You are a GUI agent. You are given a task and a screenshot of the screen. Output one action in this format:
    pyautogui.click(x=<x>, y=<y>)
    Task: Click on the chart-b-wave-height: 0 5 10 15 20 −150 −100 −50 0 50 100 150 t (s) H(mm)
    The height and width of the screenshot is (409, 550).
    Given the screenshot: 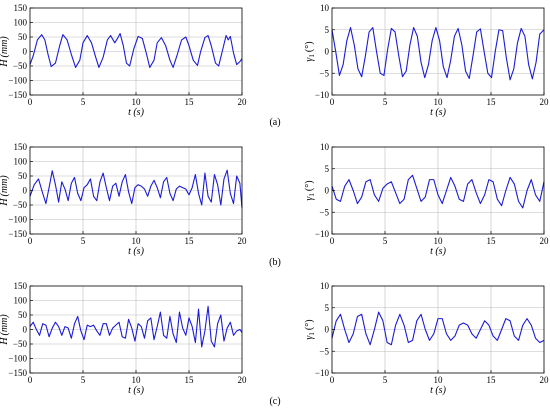 What is the action you would take?
    pyautogui.click(x=123, y=199)
    